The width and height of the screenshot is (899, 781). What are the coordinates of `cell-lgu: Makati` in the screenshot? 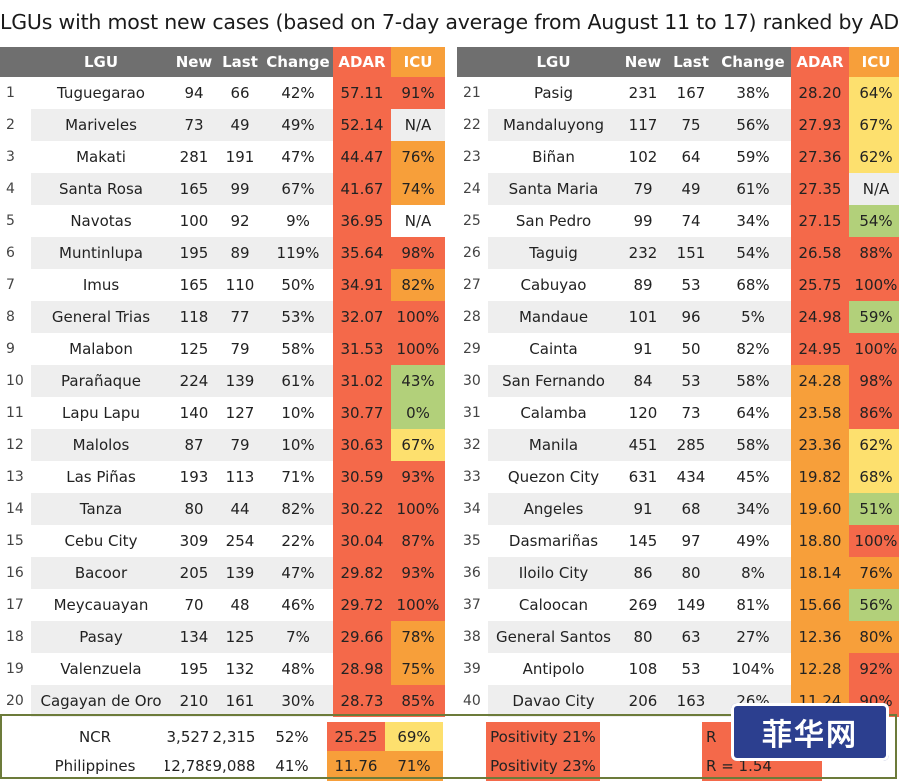 It's located at (101, 157).